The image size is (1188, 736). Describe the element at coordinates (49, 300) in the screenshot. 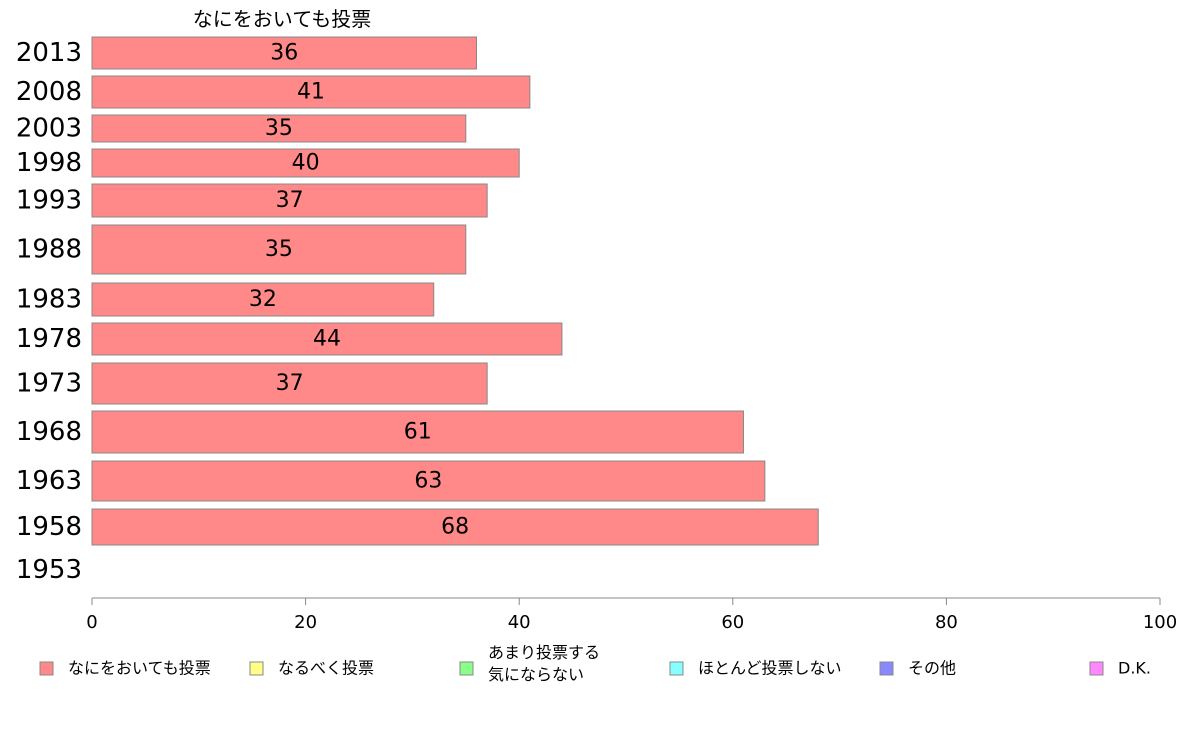

I see `category-label-1983: 1983` at that location.